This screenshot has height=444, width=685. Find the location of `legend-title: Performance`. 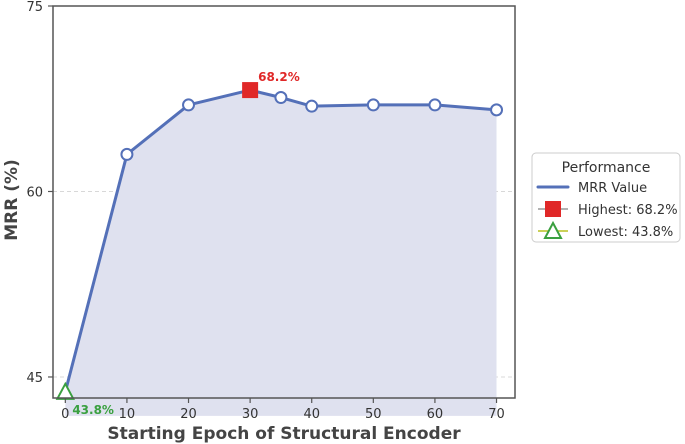

legend-title: Performance is located at coordinates (606, 168).